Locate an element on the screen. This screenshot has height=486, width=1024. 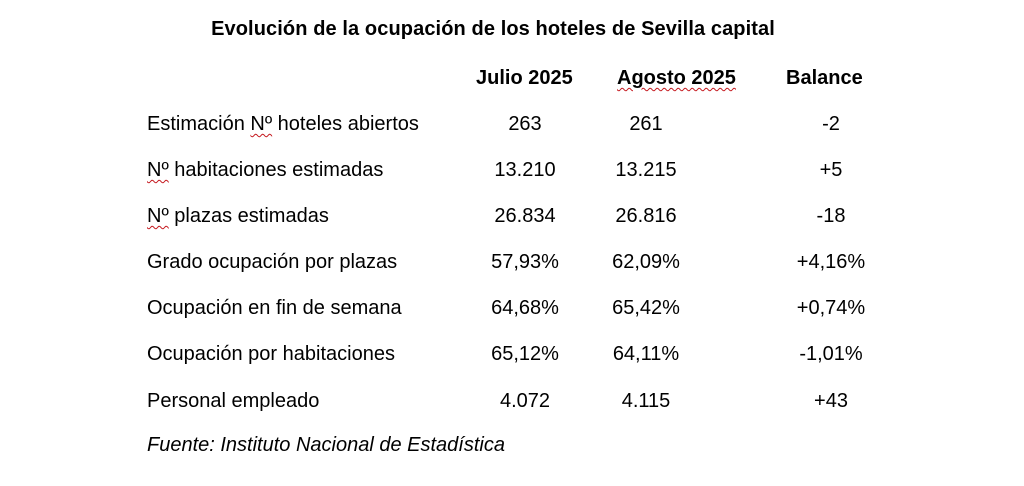
cell-balance: +43 is located at coordinates (831, 401).